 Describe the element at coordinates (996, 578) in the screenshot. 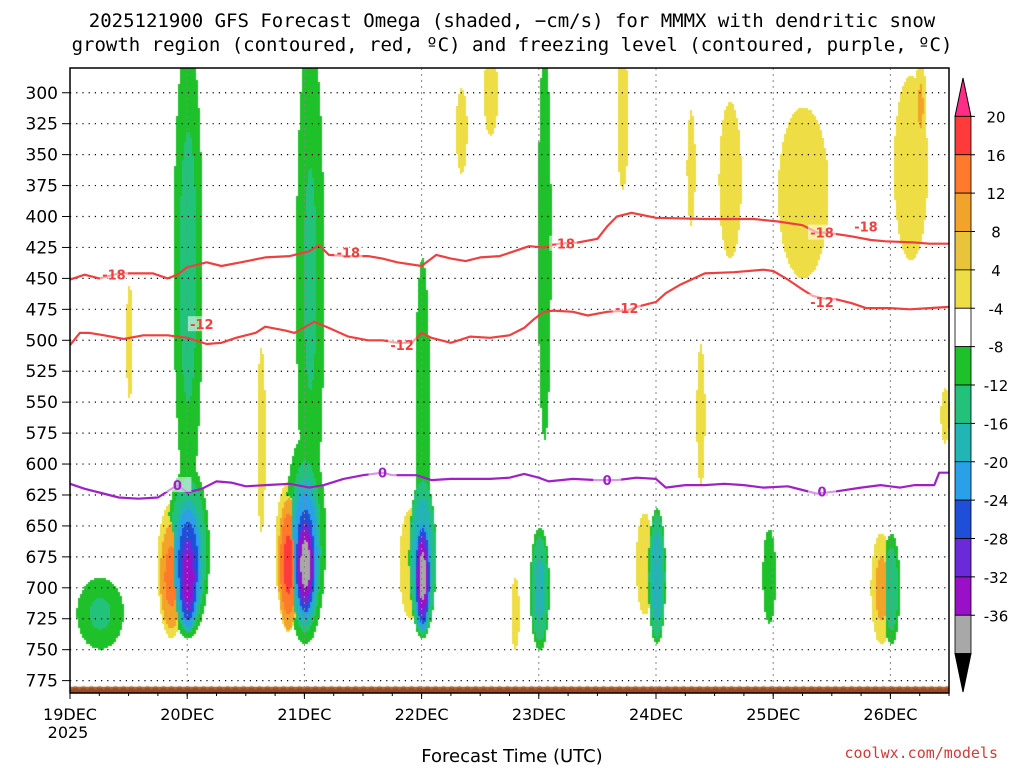

I see `colorbar-label: -32` at that location.